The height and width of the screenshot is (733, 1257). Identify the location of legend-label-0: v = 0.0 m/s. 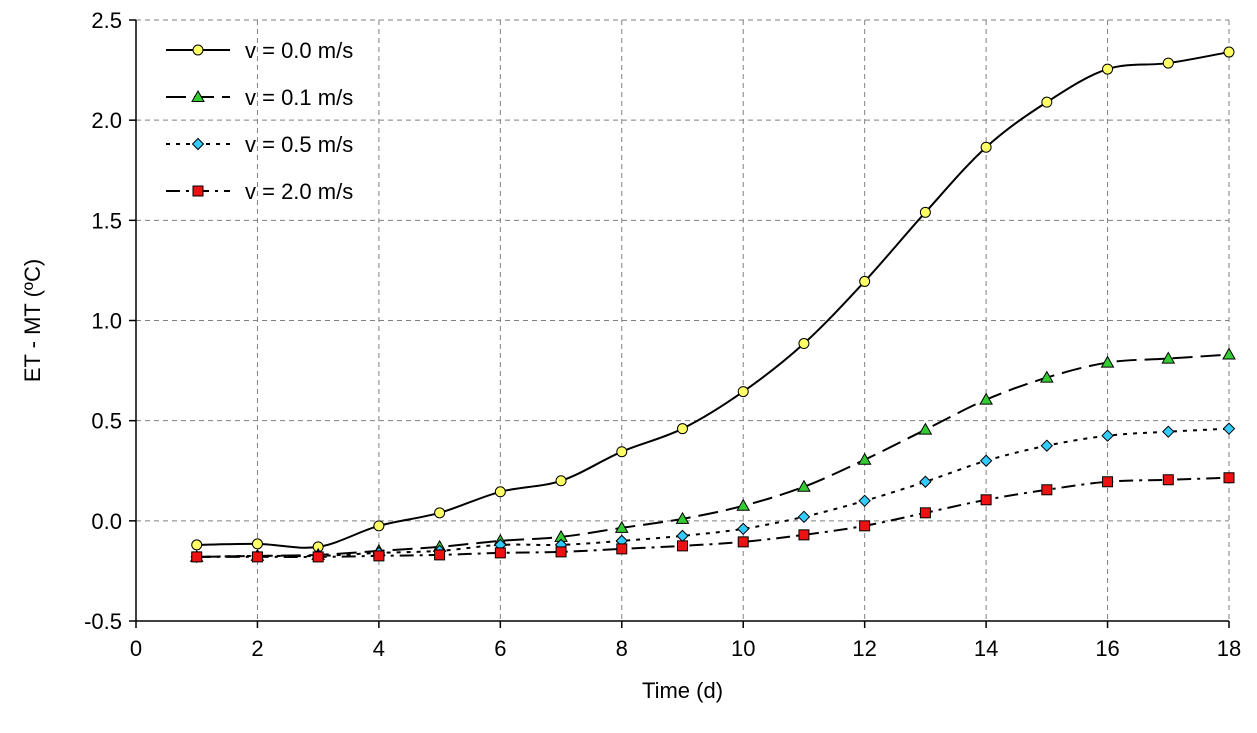
(299, 50).